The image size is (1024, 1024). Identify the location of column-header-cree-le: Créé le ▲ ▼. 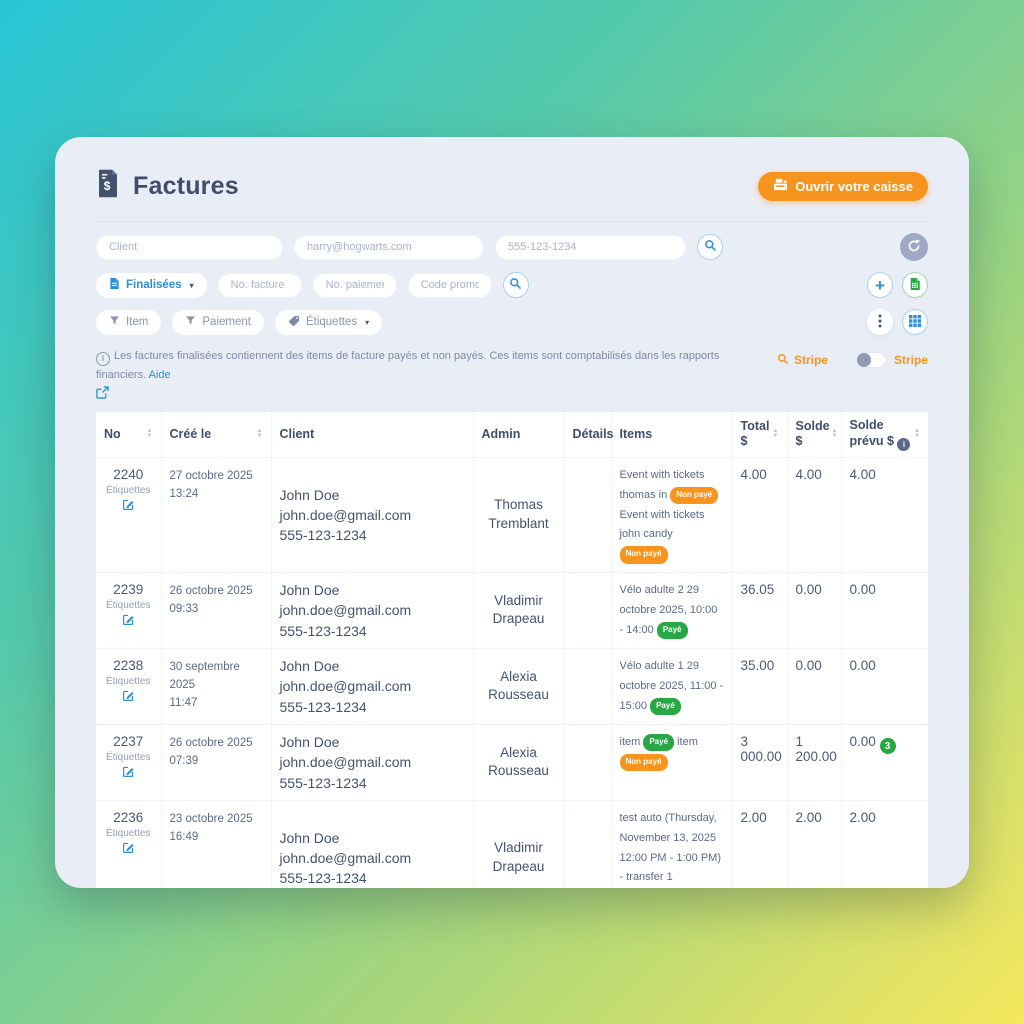
(216, 434).